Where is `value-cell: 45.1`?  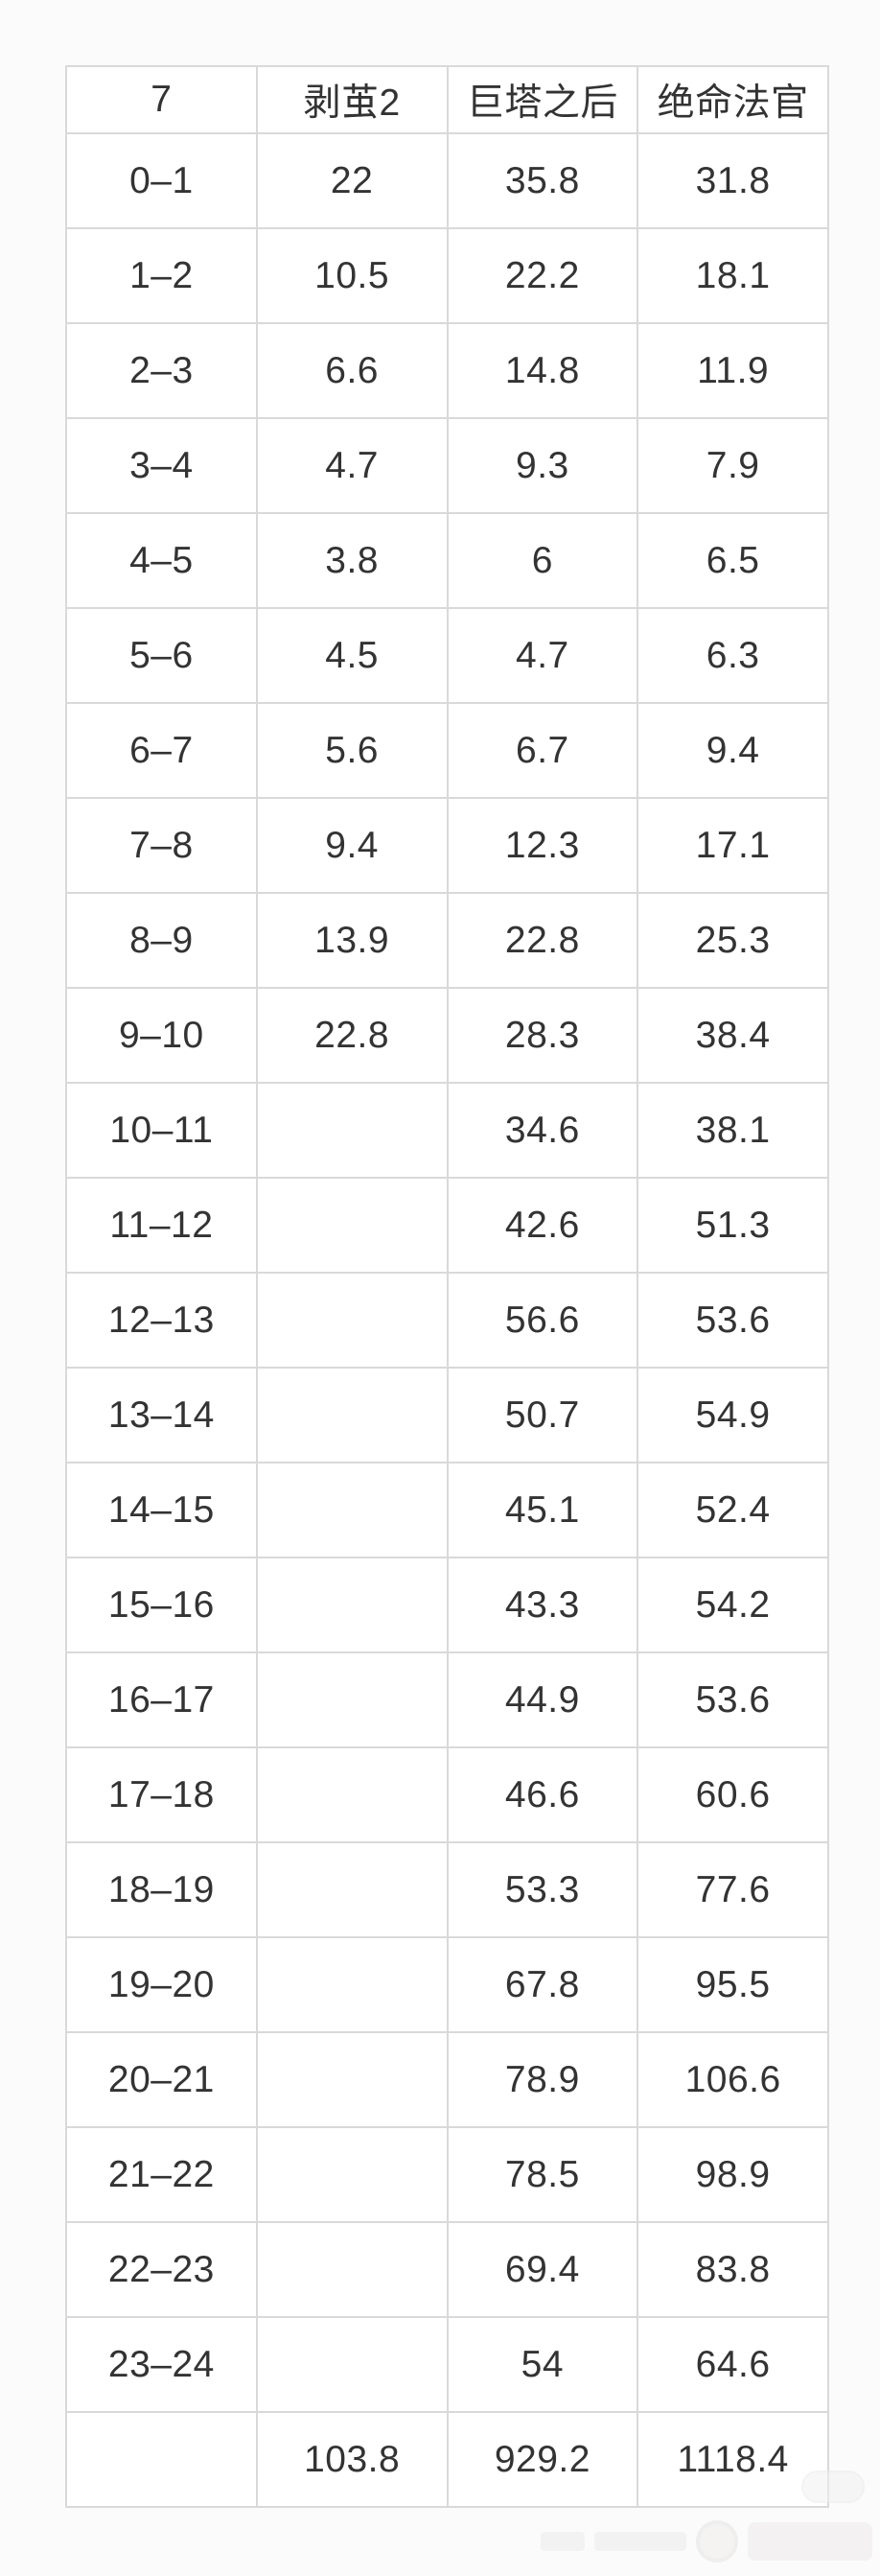 value-cell: 45.1 is located at coordinates (542, 1510).